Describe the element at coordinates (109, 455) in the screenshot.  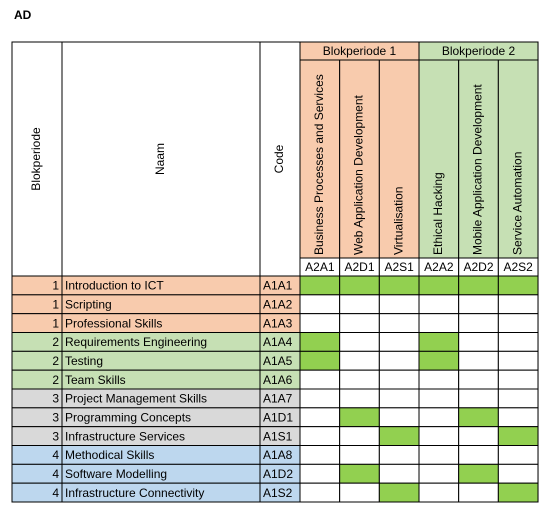
I see `row-name: Methodical Skills` at that location.